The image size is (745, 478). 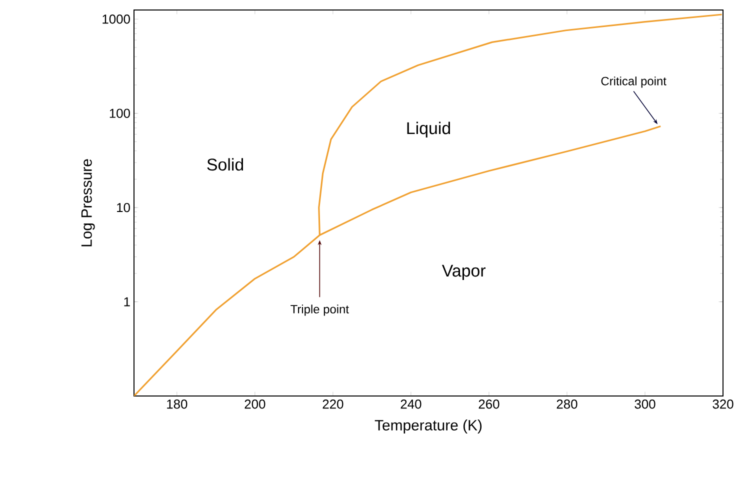 I want to click on x-tick-label: 300, so click(x=645, y=404).